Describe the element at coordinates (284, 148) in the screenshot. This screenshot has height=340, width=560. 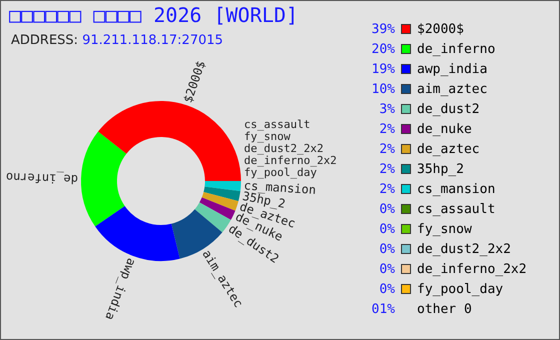
I see `category-label: de_dust2_2x2` at that location.